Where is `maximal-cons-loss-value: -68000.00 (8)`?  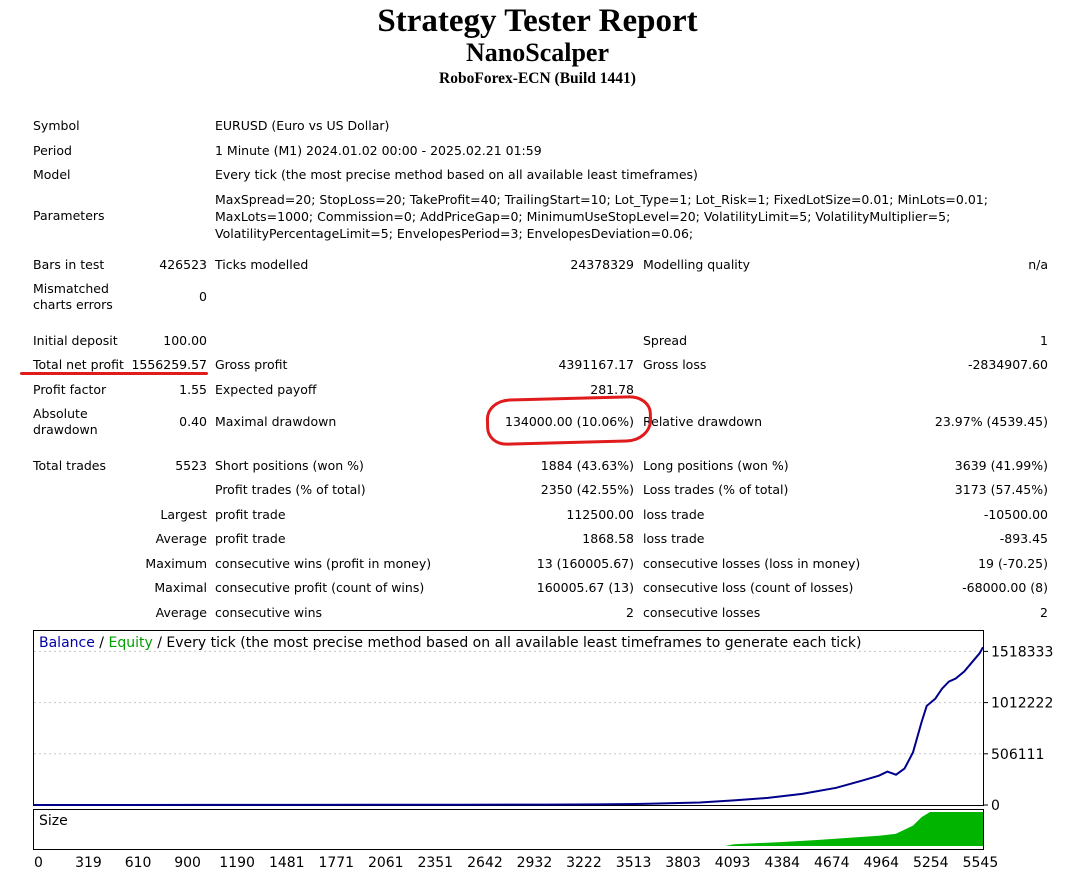 maximal-cons-loss-value: -68000.00 (8) is located at coordinates (1005, 587).